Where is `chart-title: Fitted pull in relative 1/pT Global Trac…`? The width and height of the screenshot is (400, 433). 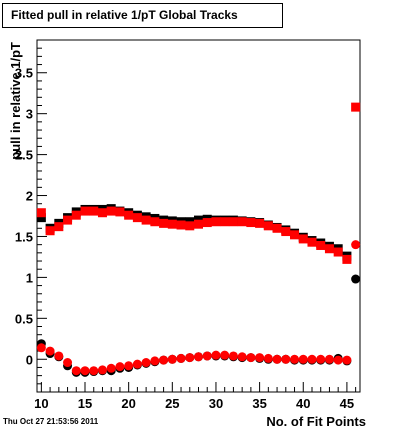 chart-title: Fitted pull in relative 1/pT Global Trac… is located at coordinates (142, 15).